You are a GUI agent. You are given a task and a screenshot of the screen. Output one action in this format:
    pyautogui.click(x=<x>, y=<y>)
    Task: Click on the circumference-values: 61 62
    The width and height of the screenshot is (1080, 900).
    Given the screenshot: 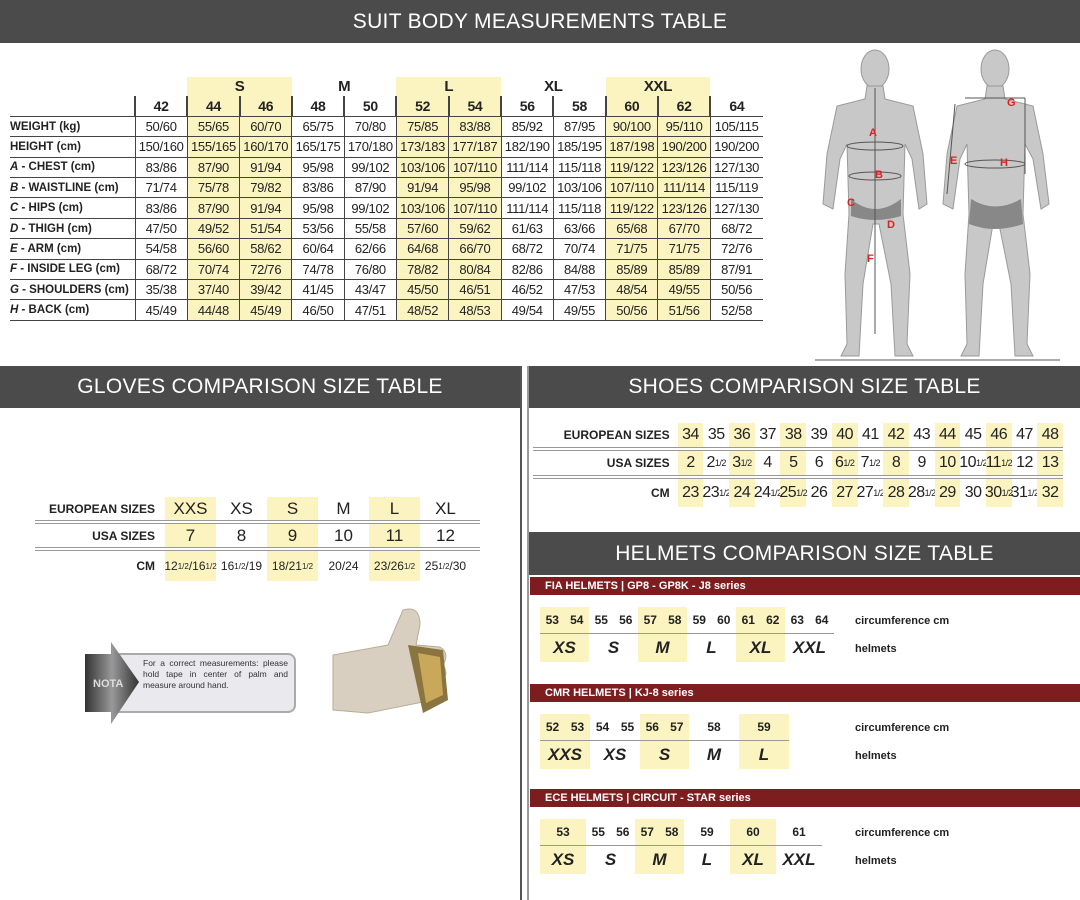 What is the action you would take?
    pyautogui.click(x=760, y=620)
    